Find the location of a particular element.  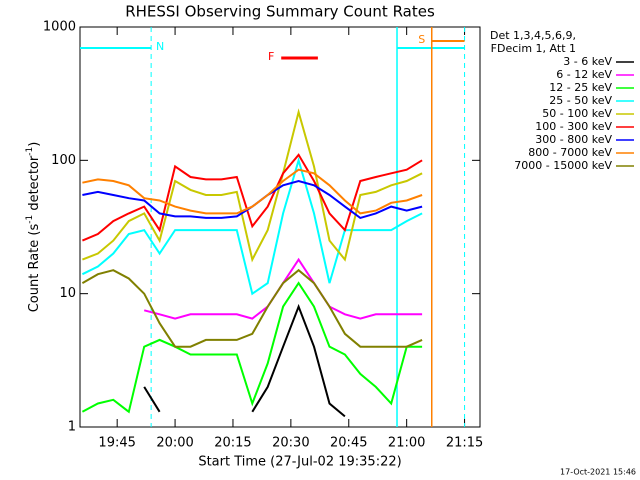

x-tick-label: 20:30 is located at coordinates (290, 443).